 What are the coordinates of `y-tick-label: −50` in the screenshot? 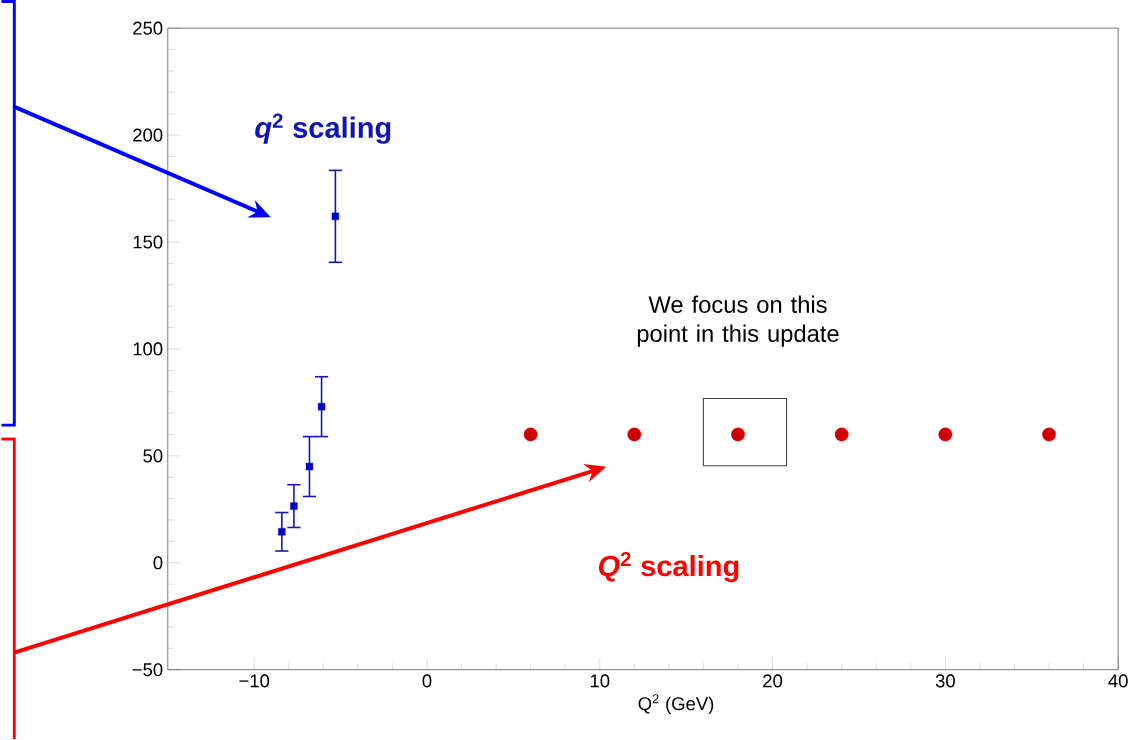 It's located at (147, 669).